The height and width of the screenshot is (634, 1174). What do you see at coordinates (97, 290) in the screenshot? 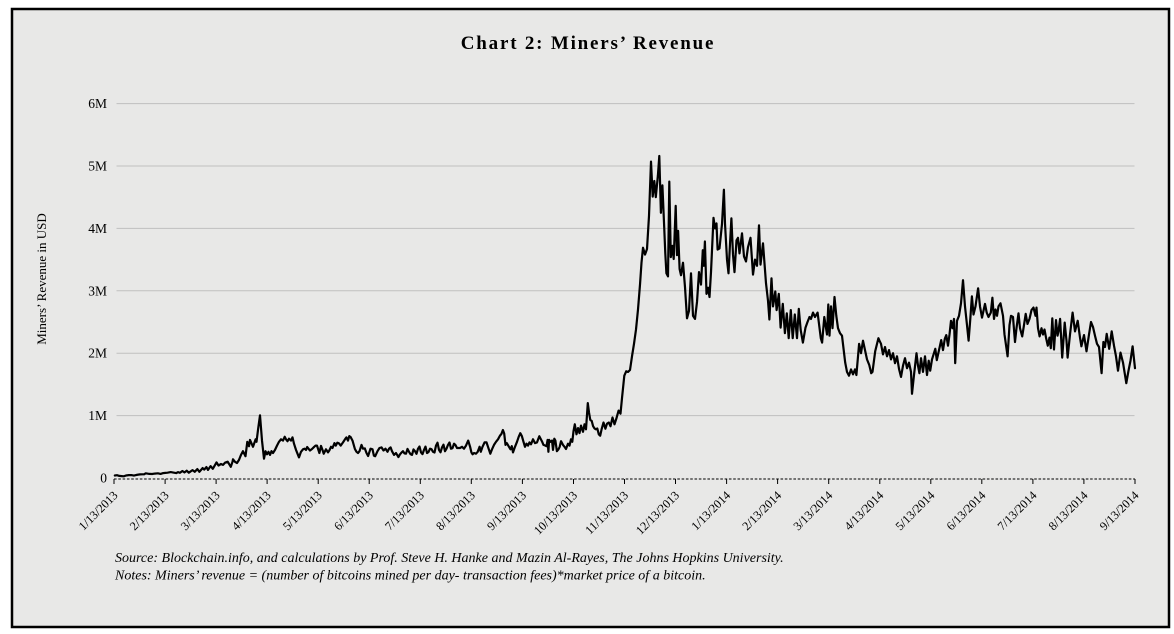
I see `svg-text: 3M` at bounding box center [97, 290].